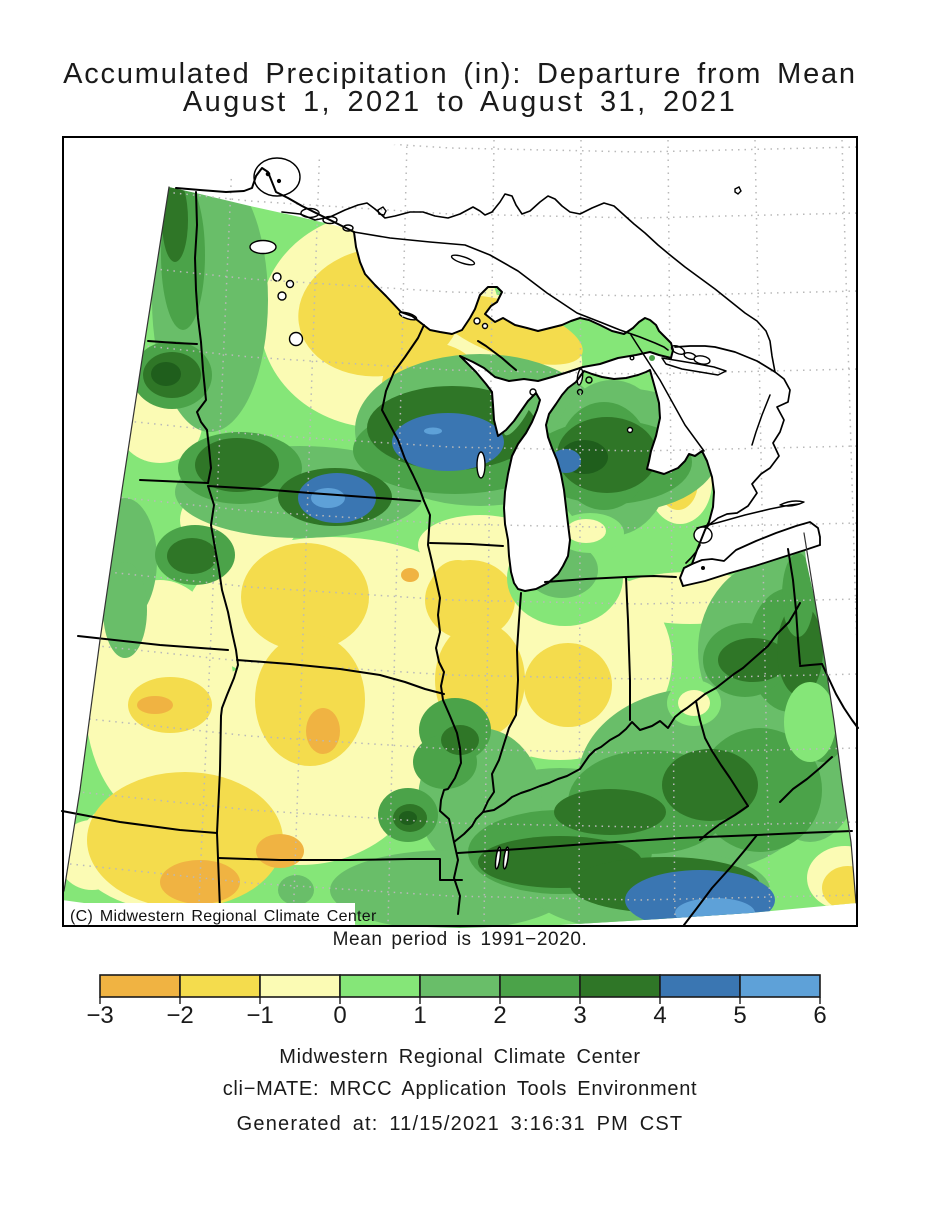  Describe the element at coordinates (579, 1015) in the screenshot. I see `svg-text: 3` at that location.